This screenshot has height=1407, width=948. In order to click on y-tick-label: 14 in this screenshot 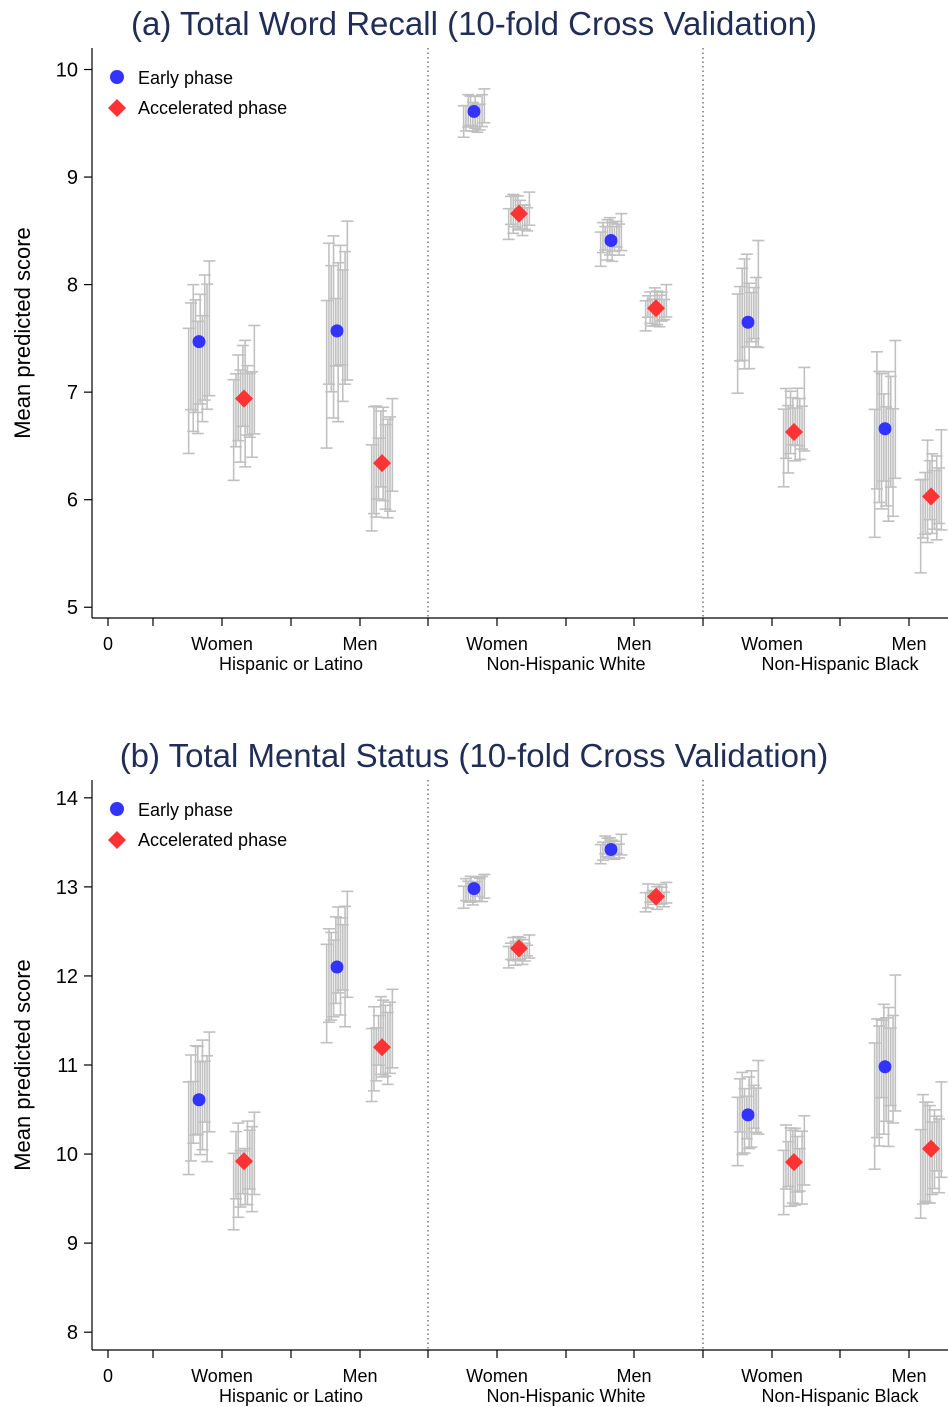, I will do `click(67, 799)`.